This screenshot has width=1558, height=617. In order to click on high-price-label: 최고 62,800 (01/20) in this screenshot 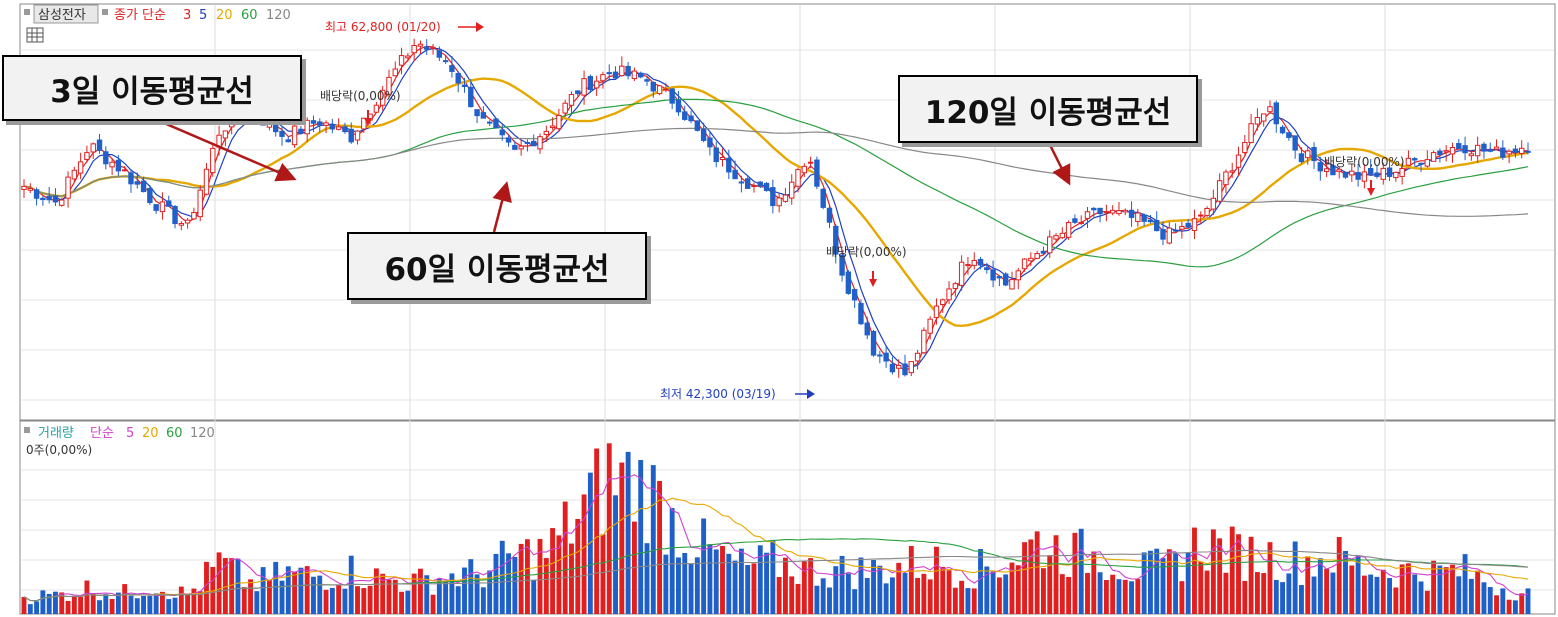, I will do `click(383, 27)`.